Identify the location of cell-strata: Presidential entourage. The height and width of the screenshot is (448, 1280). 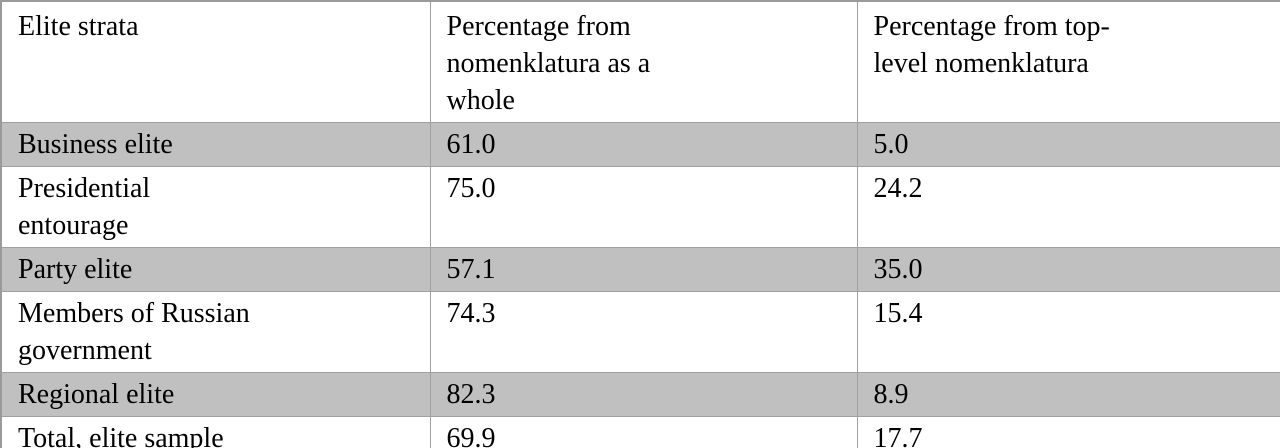
(215, 207).